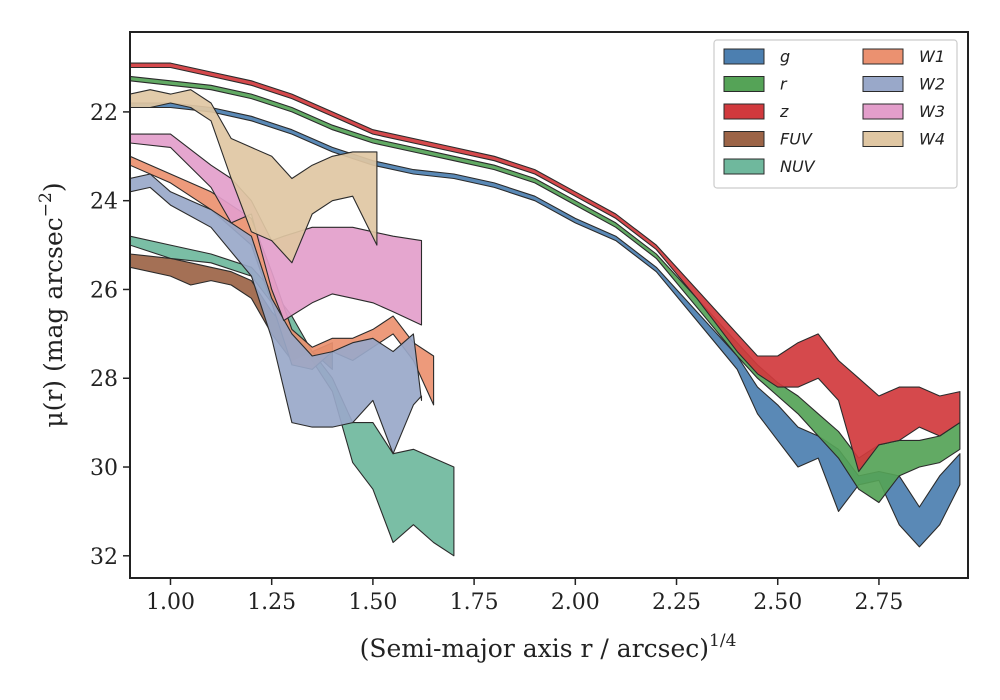 Image resolution: width=1000 pixels, height=700 pixels. I want to click on legend-label-w4: W4, so click(932, 139).